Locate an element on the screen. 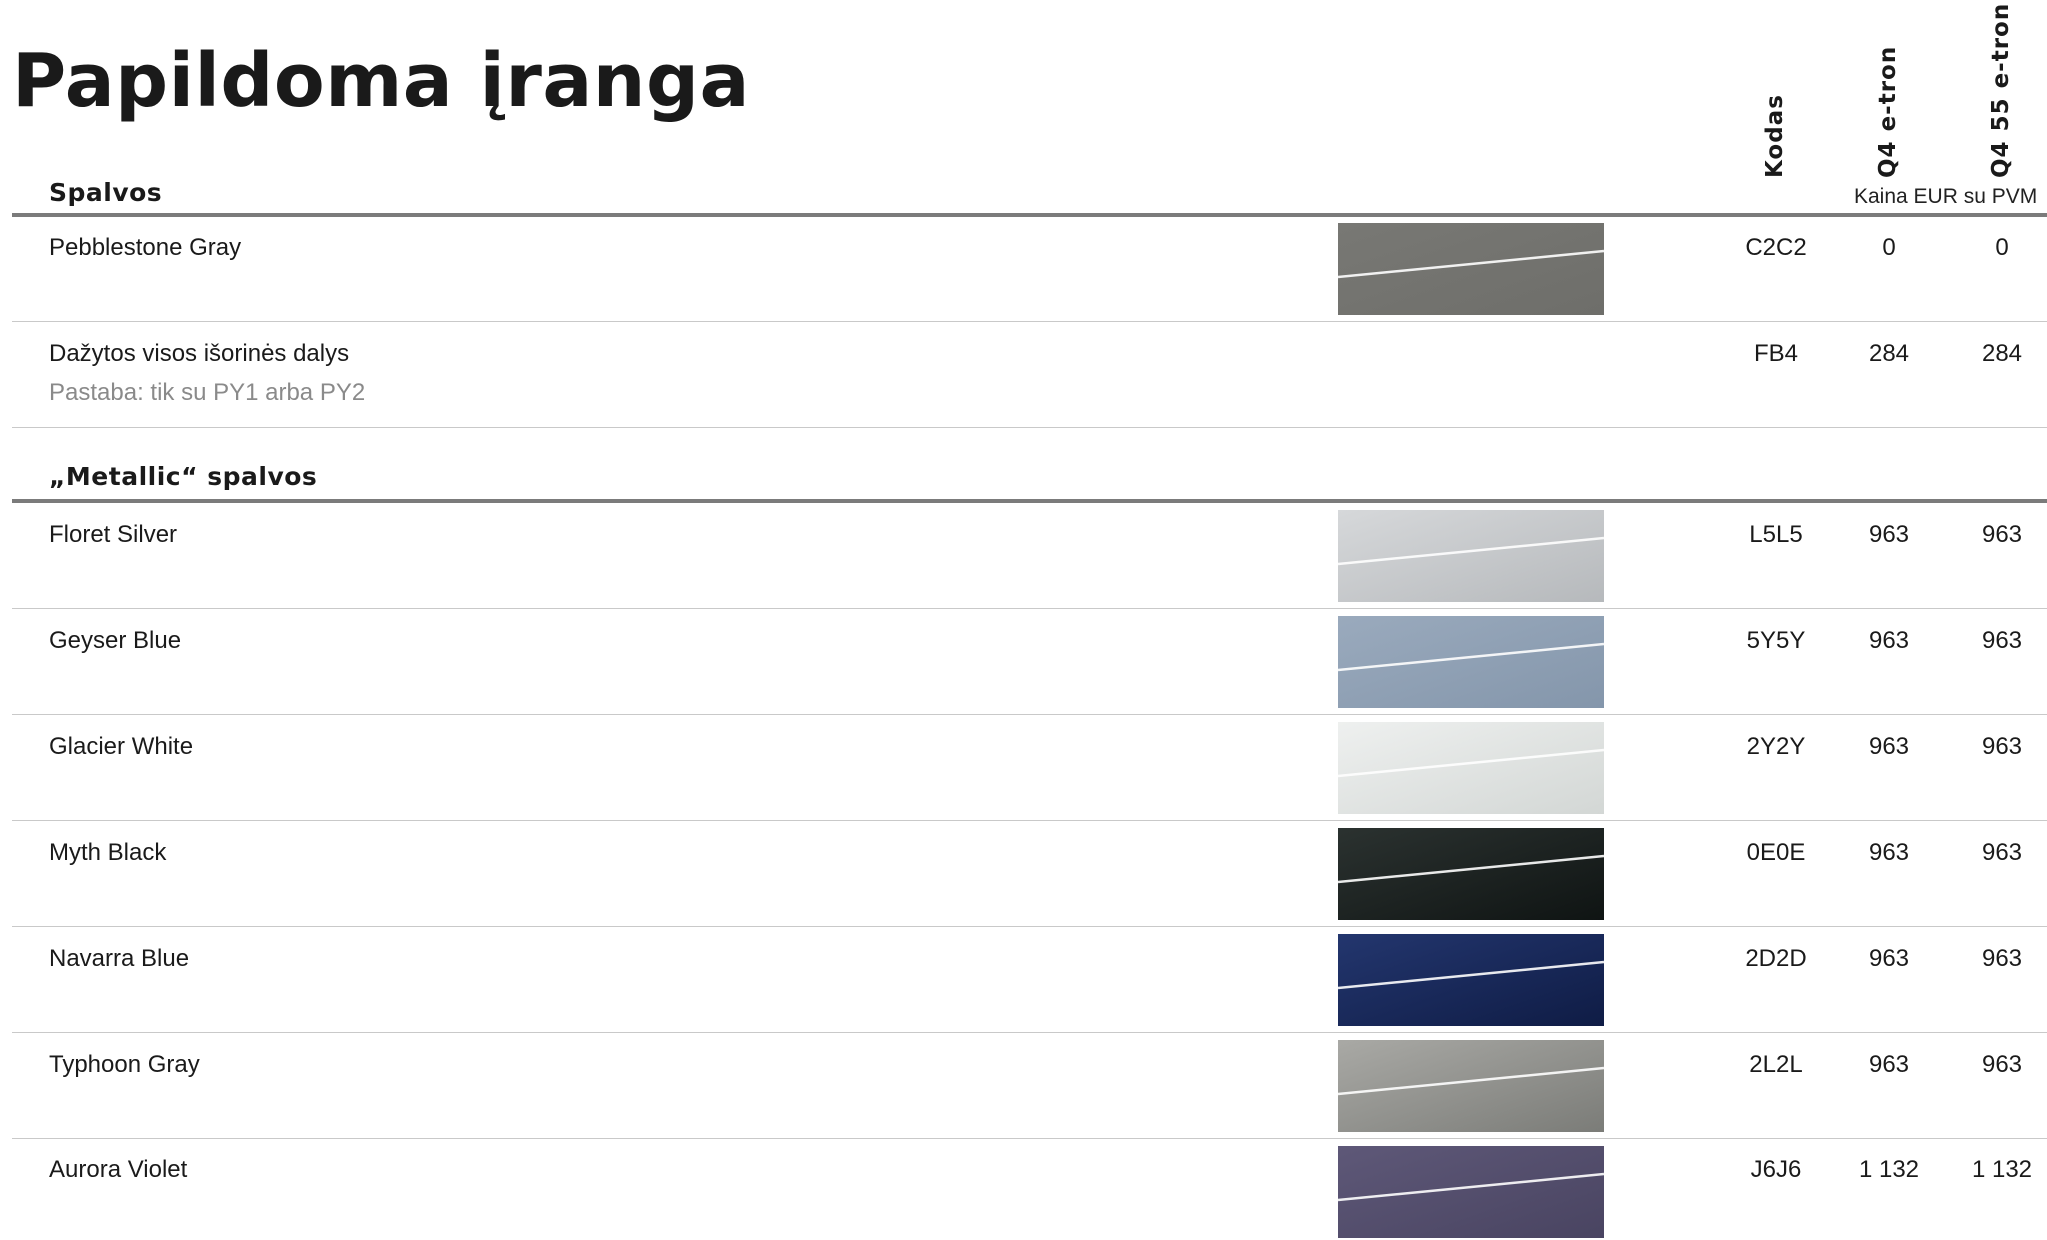 The width and height of the screenshot is (2047, 1240). code-cell: FB4 is located at coordinates (1775, 353).